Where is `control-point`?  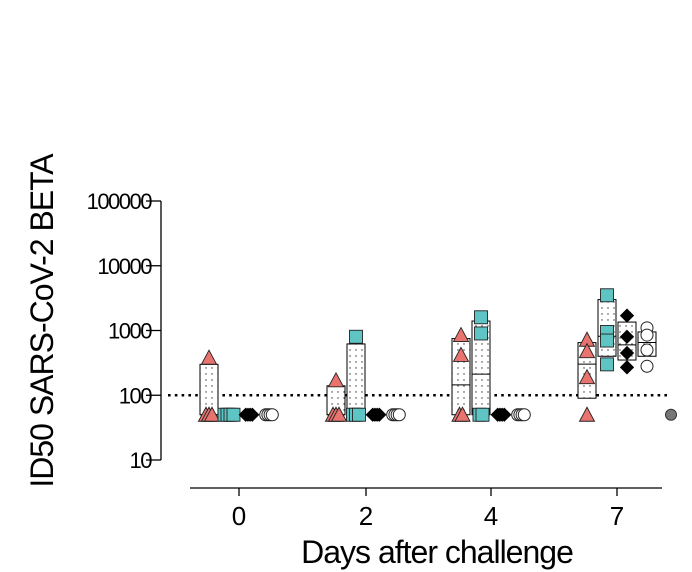 control-point is located at coordinates (671, 414).